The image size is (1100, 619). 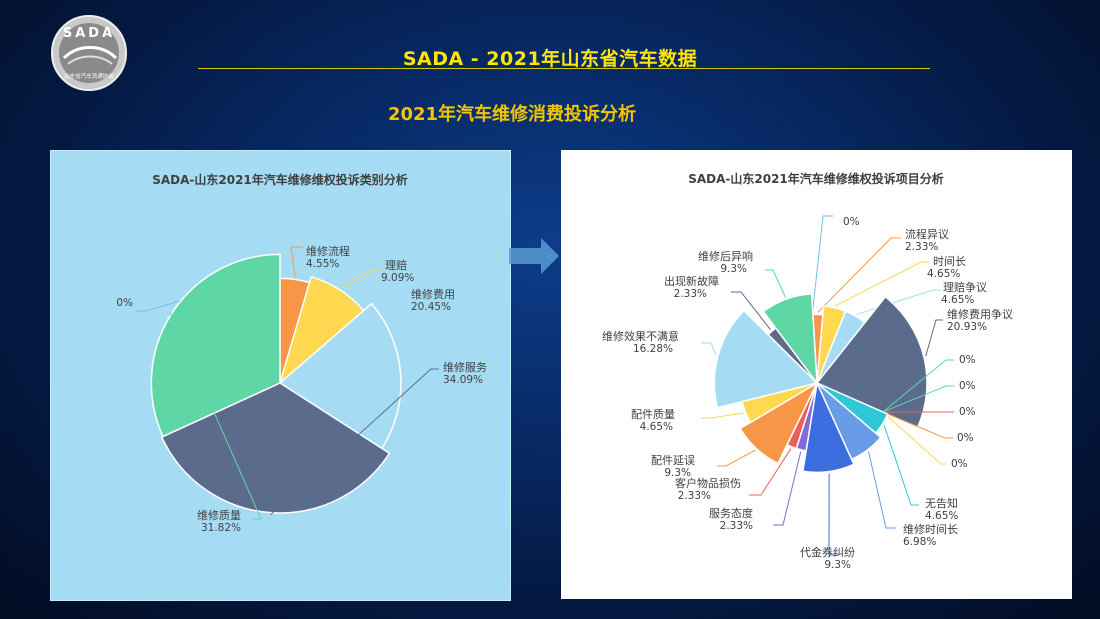 What do you see at coordinates (779, 423) in the screenshot?
I see `pie-slice-配件延误` at bounding box center [779, 423].